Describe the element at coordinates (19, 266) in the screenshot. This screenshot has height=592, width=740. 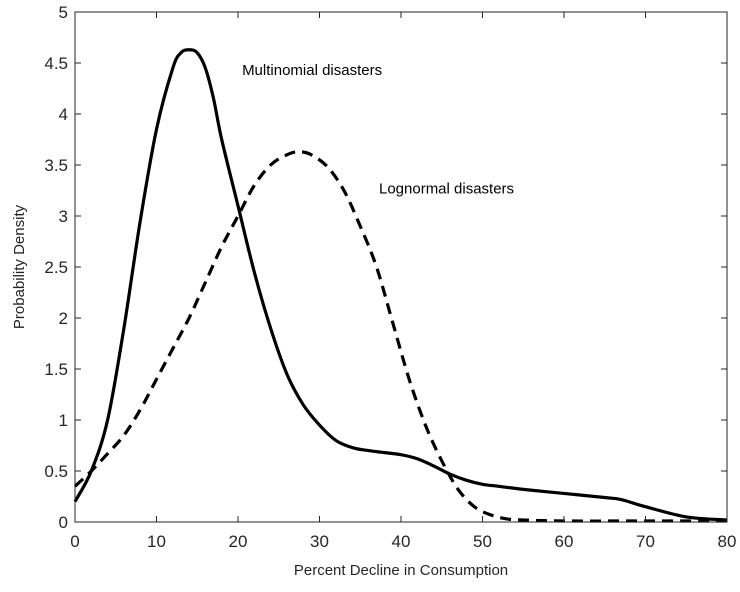
I see `y-axis-label: Probability Density` at that location.